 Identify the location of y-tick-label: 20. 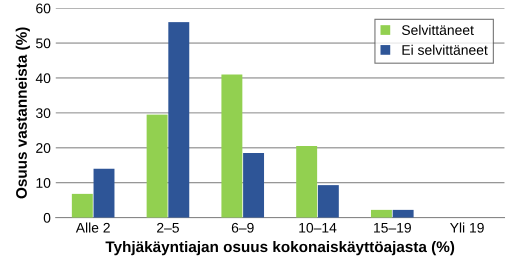
(43, 148).